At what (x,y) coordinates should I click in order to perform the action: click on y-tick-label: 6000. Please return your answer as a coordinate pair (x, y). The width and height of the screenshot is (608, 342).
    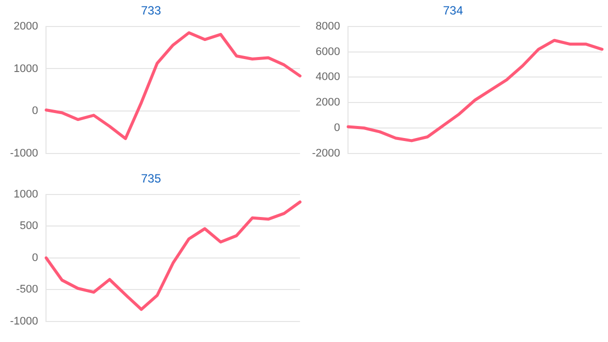
    Looking at the image, I should click on (328, 52).